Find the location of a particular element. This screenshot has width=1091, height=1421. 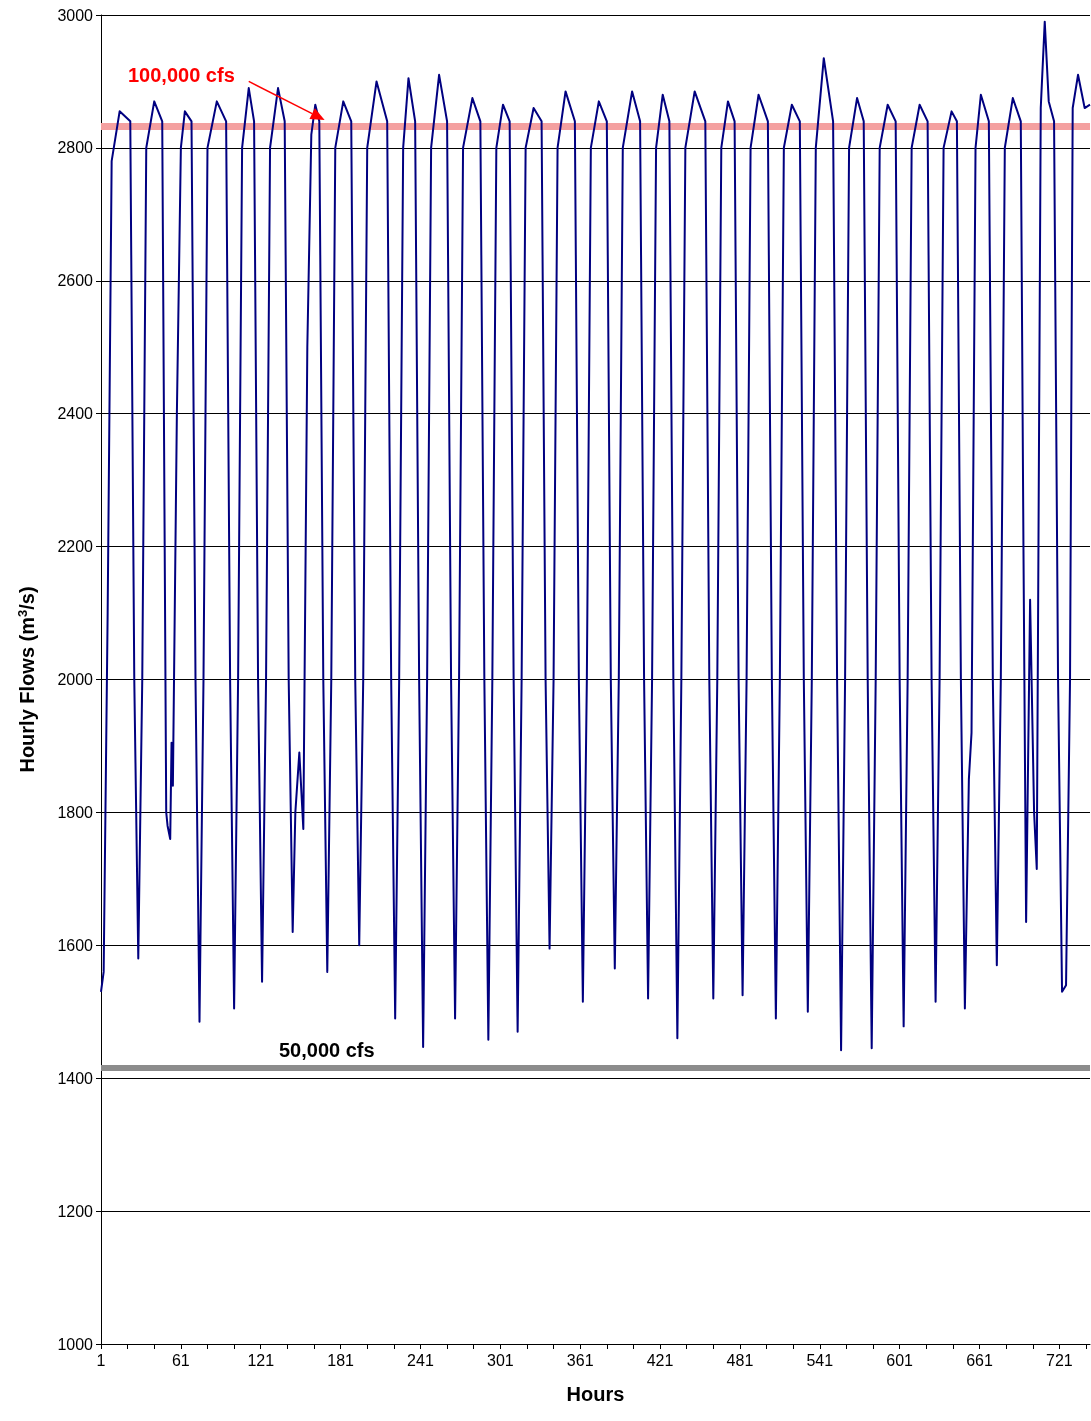

x-tick-label: 121 is located at coordinates (261, 1360).